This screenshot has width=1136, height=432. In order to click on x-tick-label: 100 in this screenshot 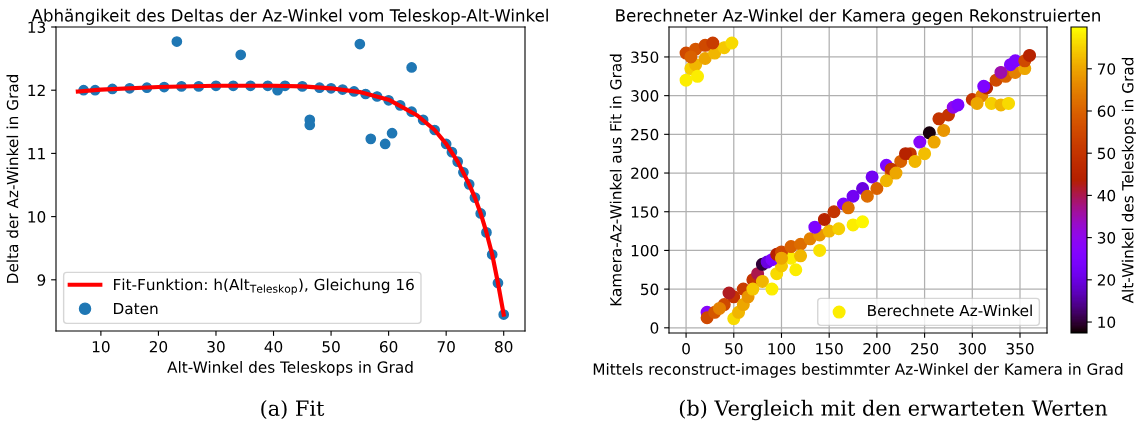, I will do `click(782, 348)`.